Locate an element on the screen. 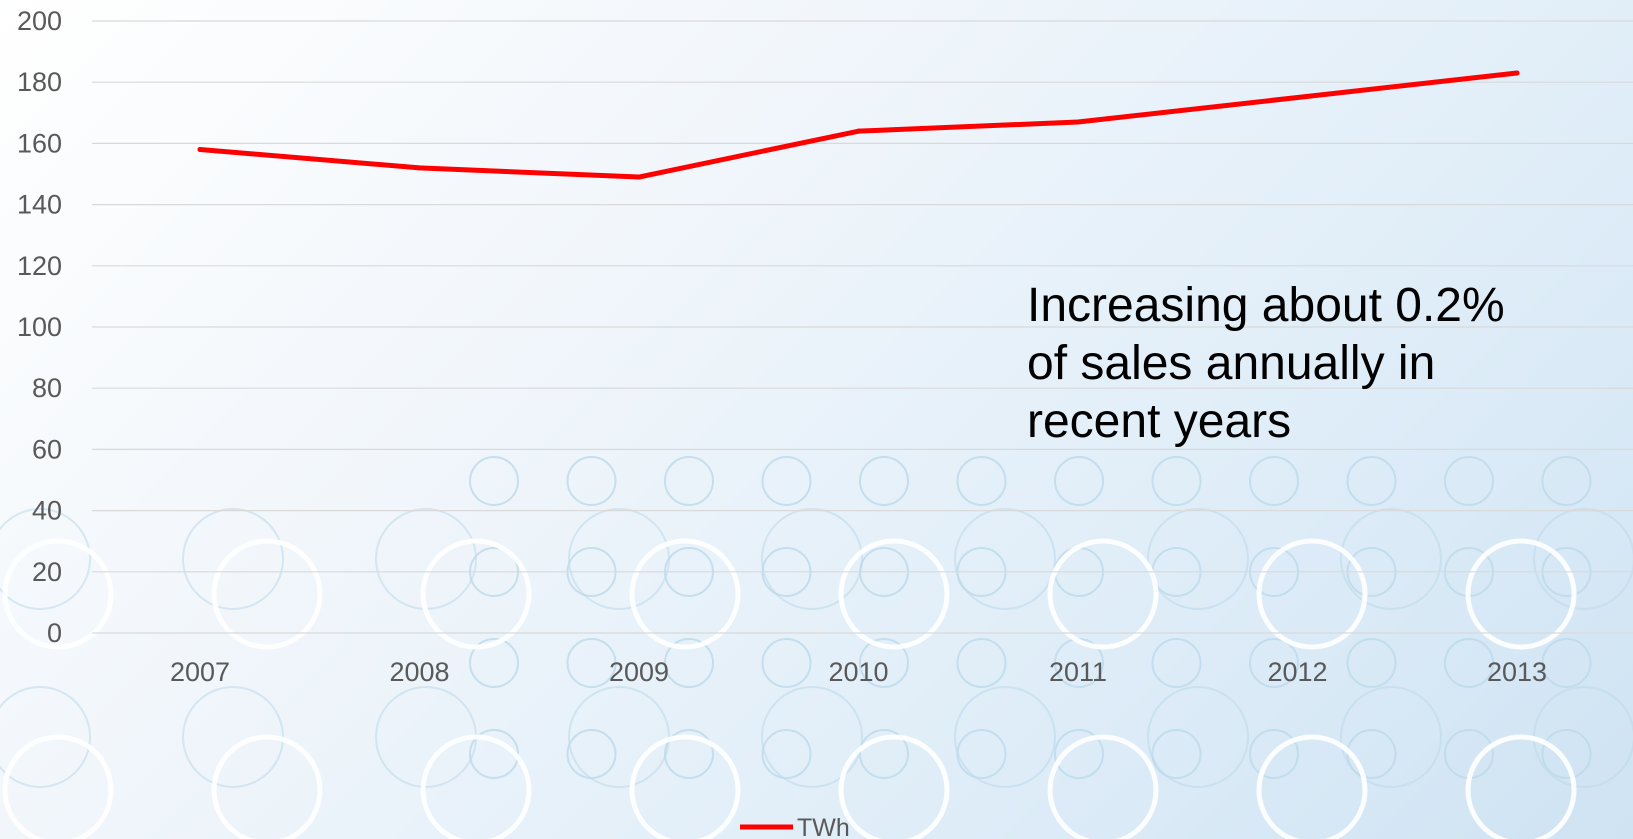 This screenshot has height=839, width=1633. y-tick-label: 100 is located at coordinates (39, 327).